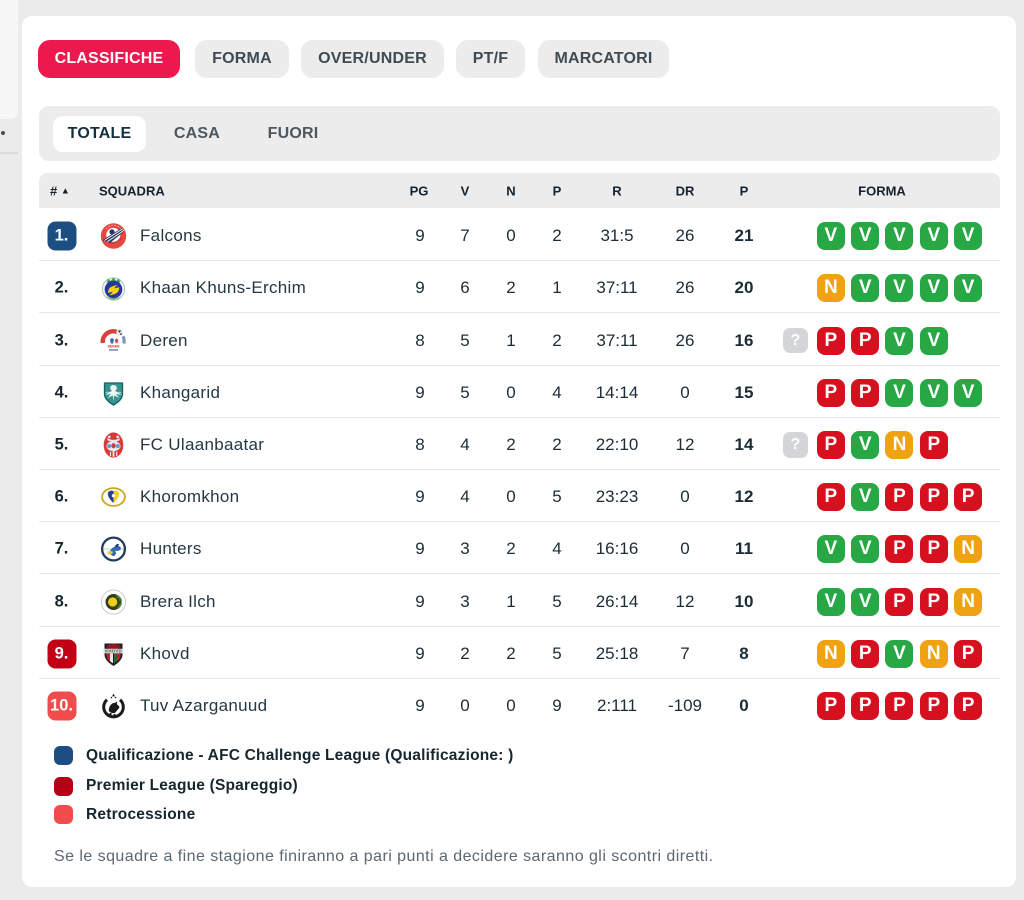  Describe the element at coordinates (114, 346) in the screenshot. I see `svg-text: DEREN` at that location.